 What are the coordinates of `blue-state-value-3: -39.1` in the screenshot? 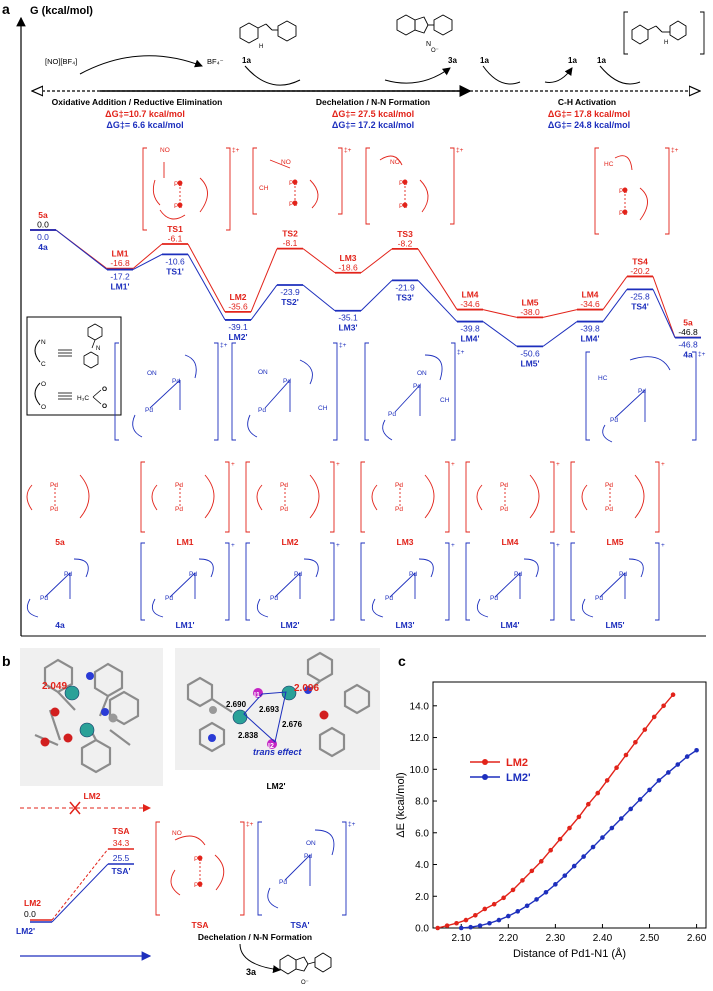 It's located at (238, 327).